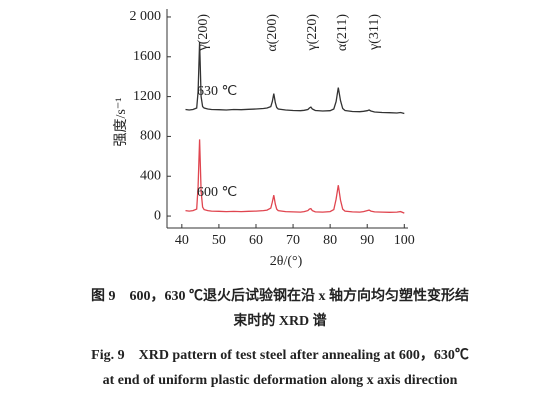 Image resolution: width=560 pixels, height=410 pixels. What do you see at coordinates (367, 240) in the screenshot?
I see `x-tick-label: 90` at bounding box center [367, 240].